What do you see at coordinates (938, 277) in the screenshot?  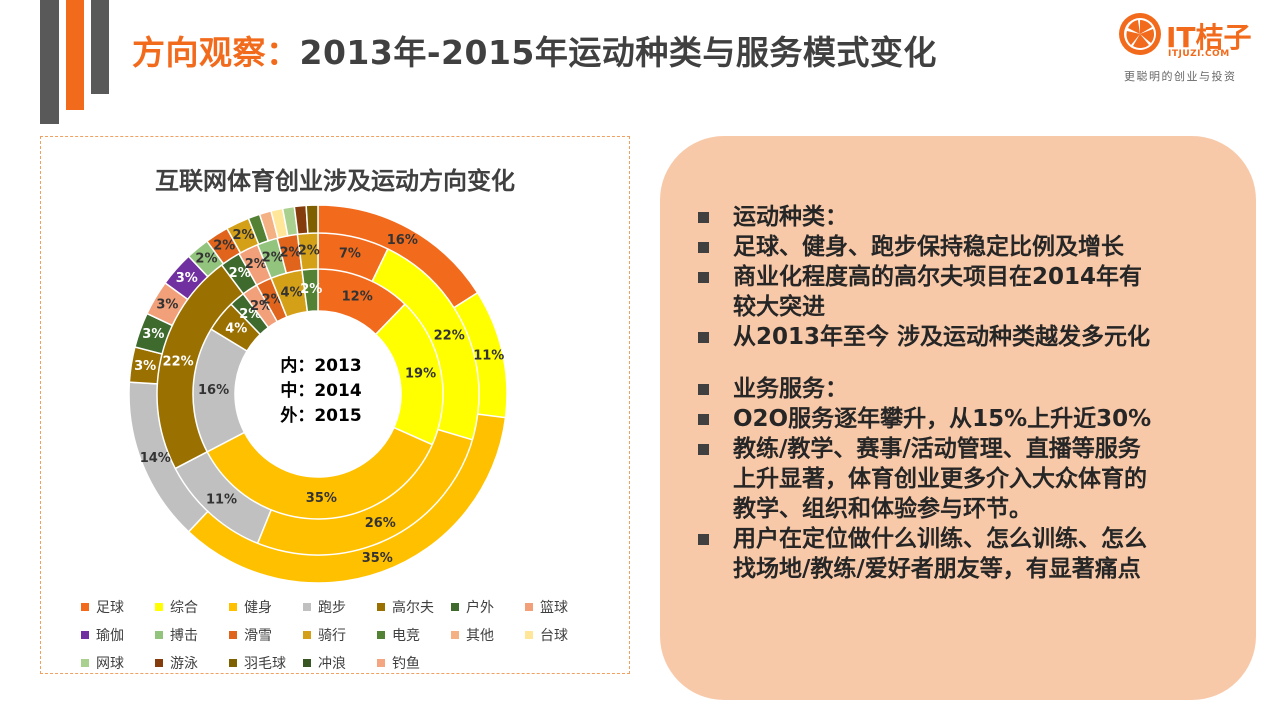 I see `bullet-text: 商业化程度高的高尔夫项目在2014年有` at bounding box center [938, 277].